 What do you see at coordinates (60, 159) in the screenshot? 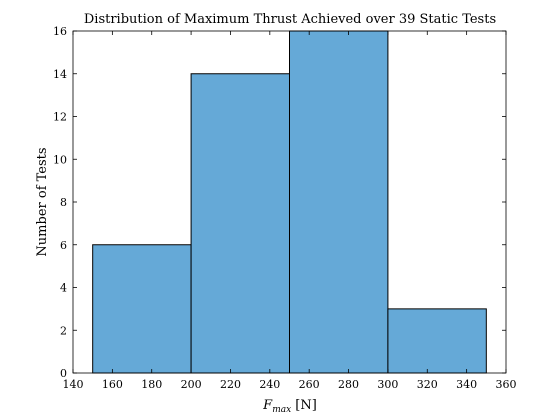
I see `y-tick-label-10: 10` at bounding box center [60, 159].